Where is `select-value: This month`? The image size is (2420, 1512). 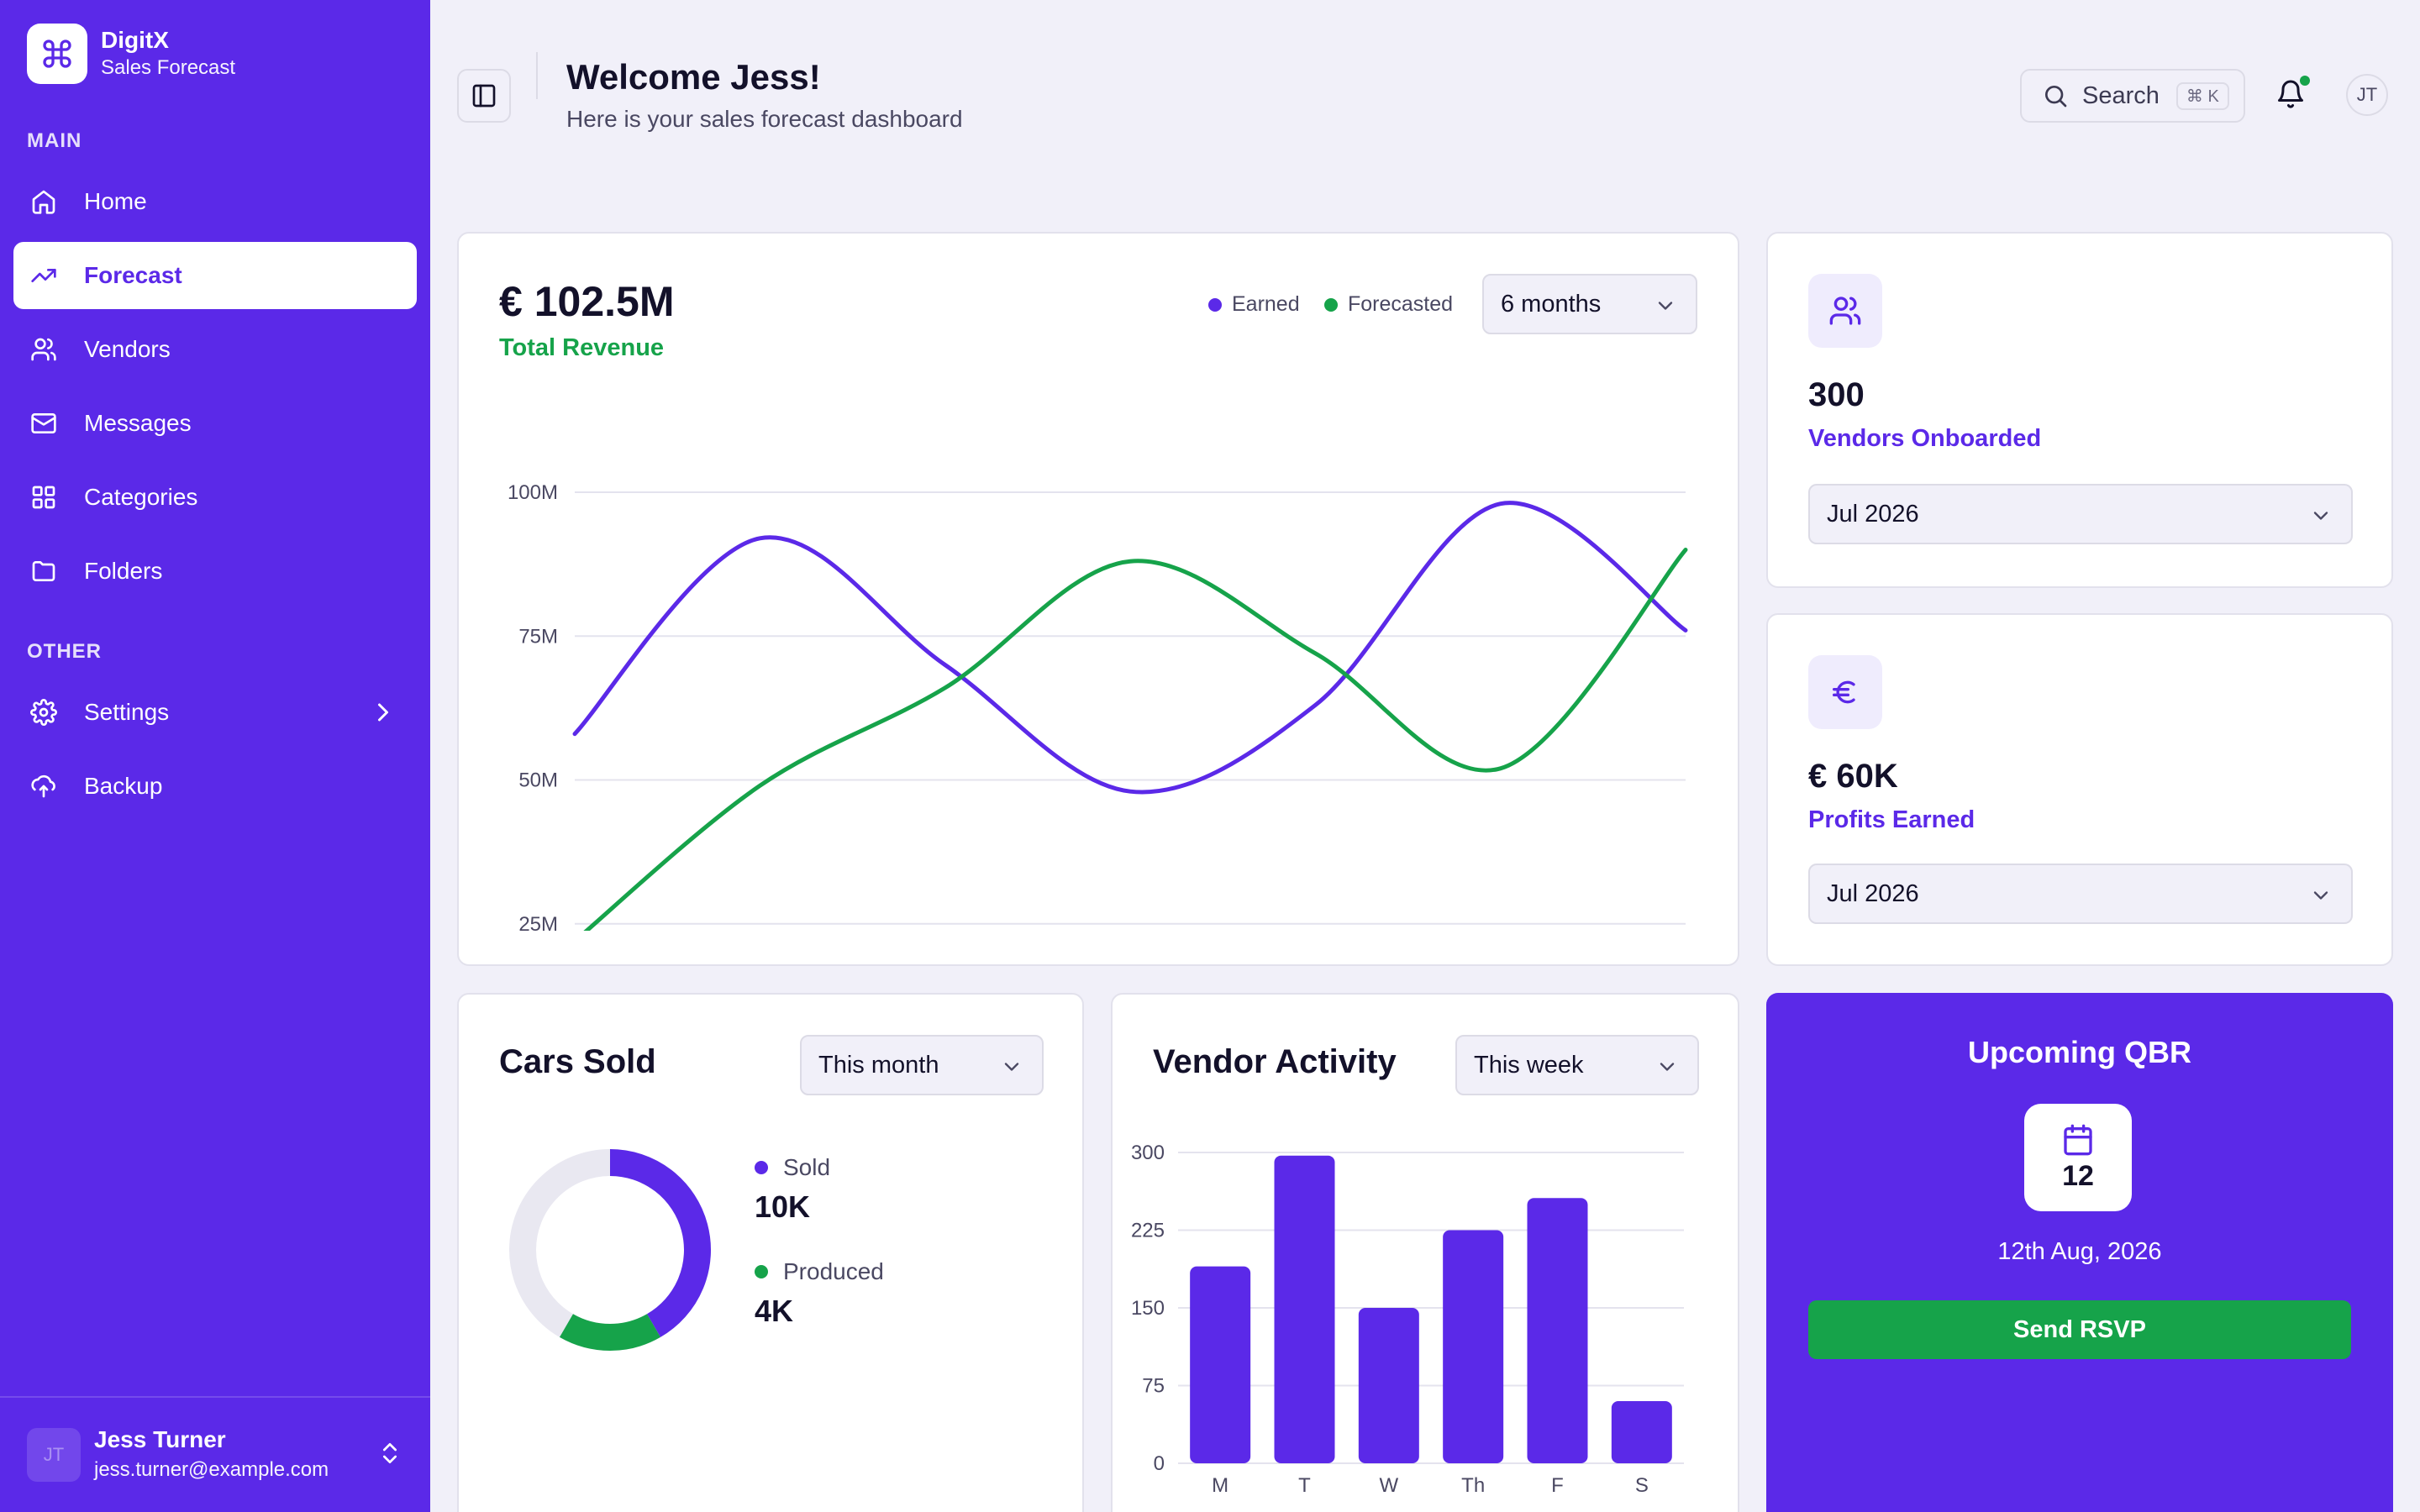
select-value: This month is located at coordinates (878, 1065).